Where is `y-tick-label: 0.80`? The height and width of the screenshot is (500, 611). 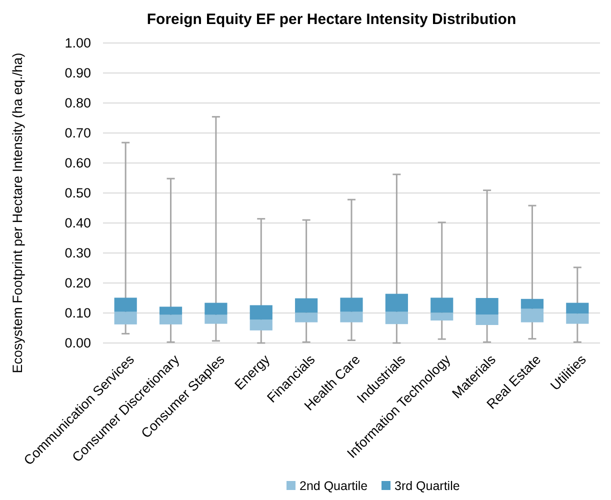 y-tick-label: 0.80 is located at coordinates (77, 103).